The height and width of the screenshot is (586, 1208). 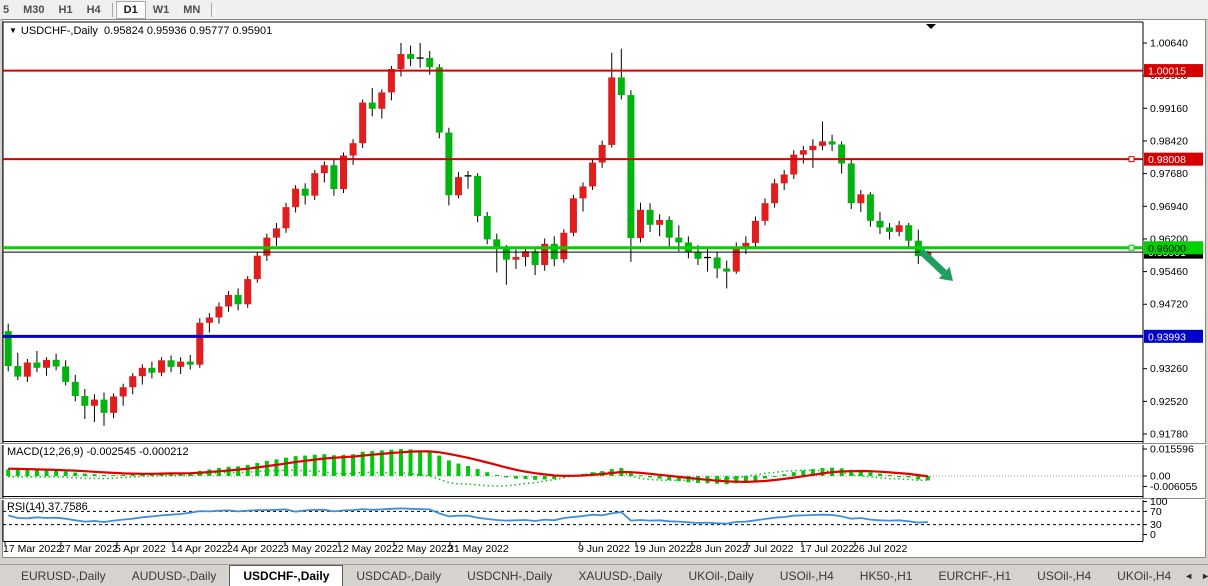 I want to click on tab-usdchf-daily: USDCHF-,Daily, so click(x=286, y=575).